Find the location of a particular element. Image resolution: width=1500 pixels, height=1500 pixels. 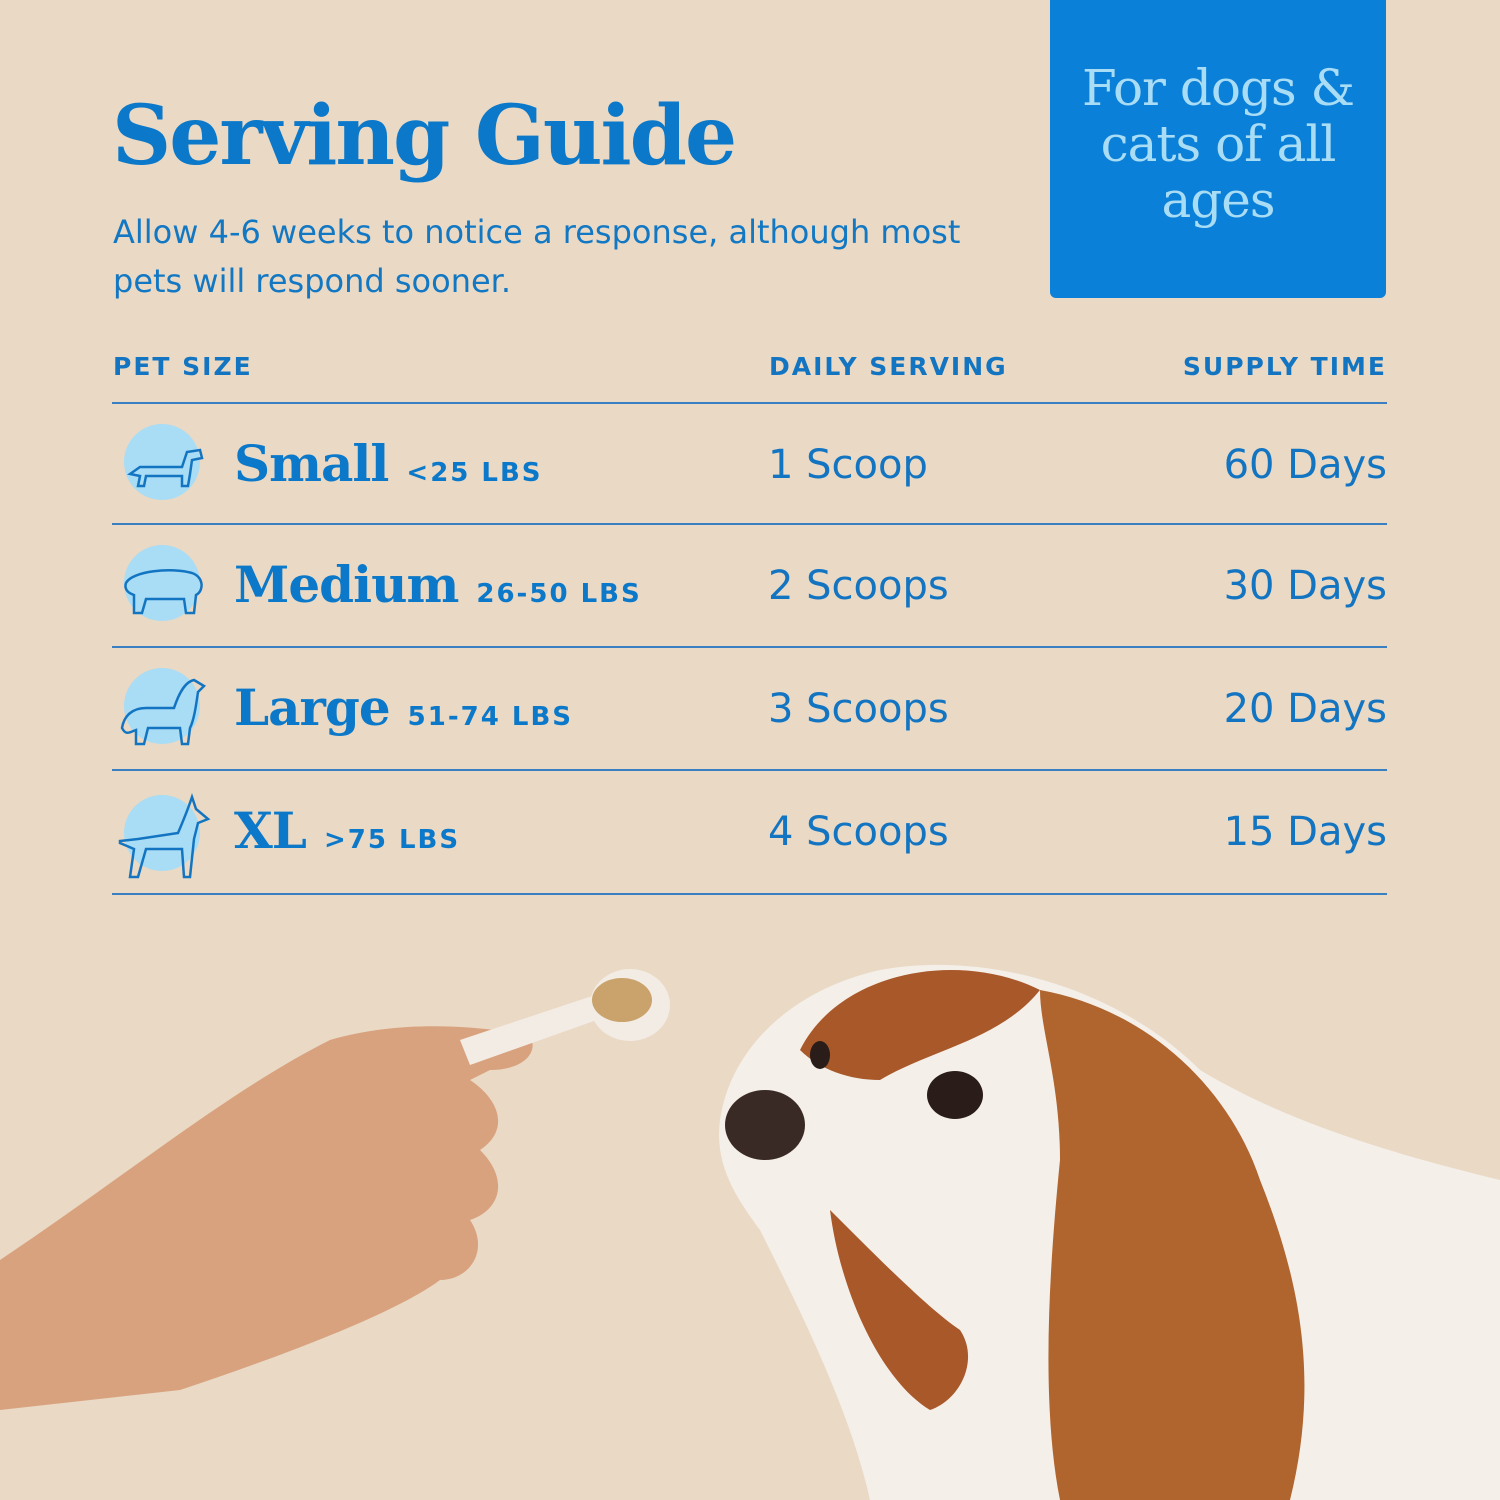

table-row: Large 51-74 LBS 3 Scoops 20 Days is located at coordinates (749, 708).